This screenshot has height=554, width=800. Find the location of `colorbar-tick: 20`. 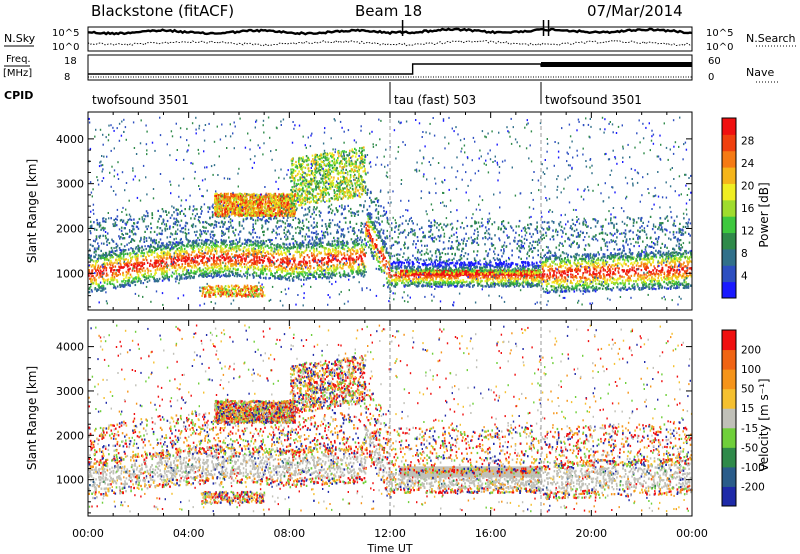

colorbar-tick: 20 is located at coordinates (747, 187).